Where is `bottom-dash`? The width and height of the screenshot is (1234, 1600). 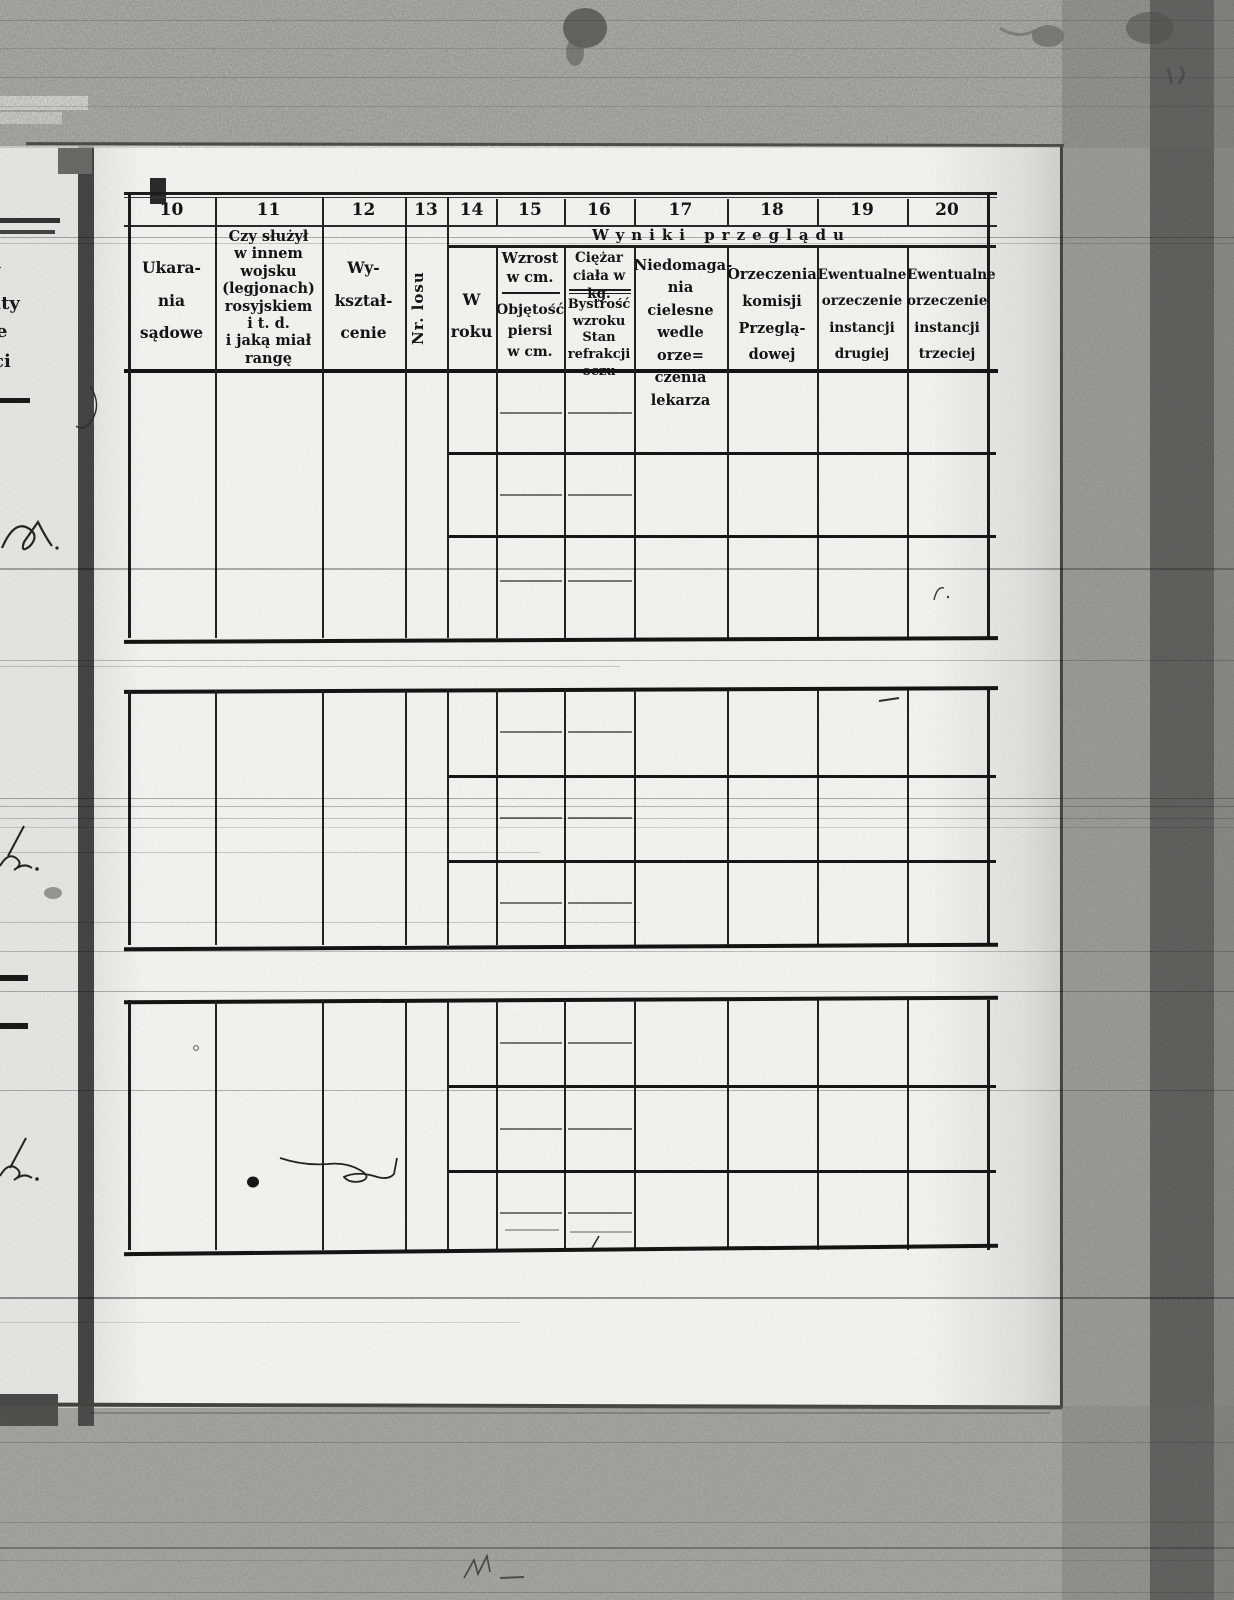 bottom-dash is located at coordinates (512, 1577).